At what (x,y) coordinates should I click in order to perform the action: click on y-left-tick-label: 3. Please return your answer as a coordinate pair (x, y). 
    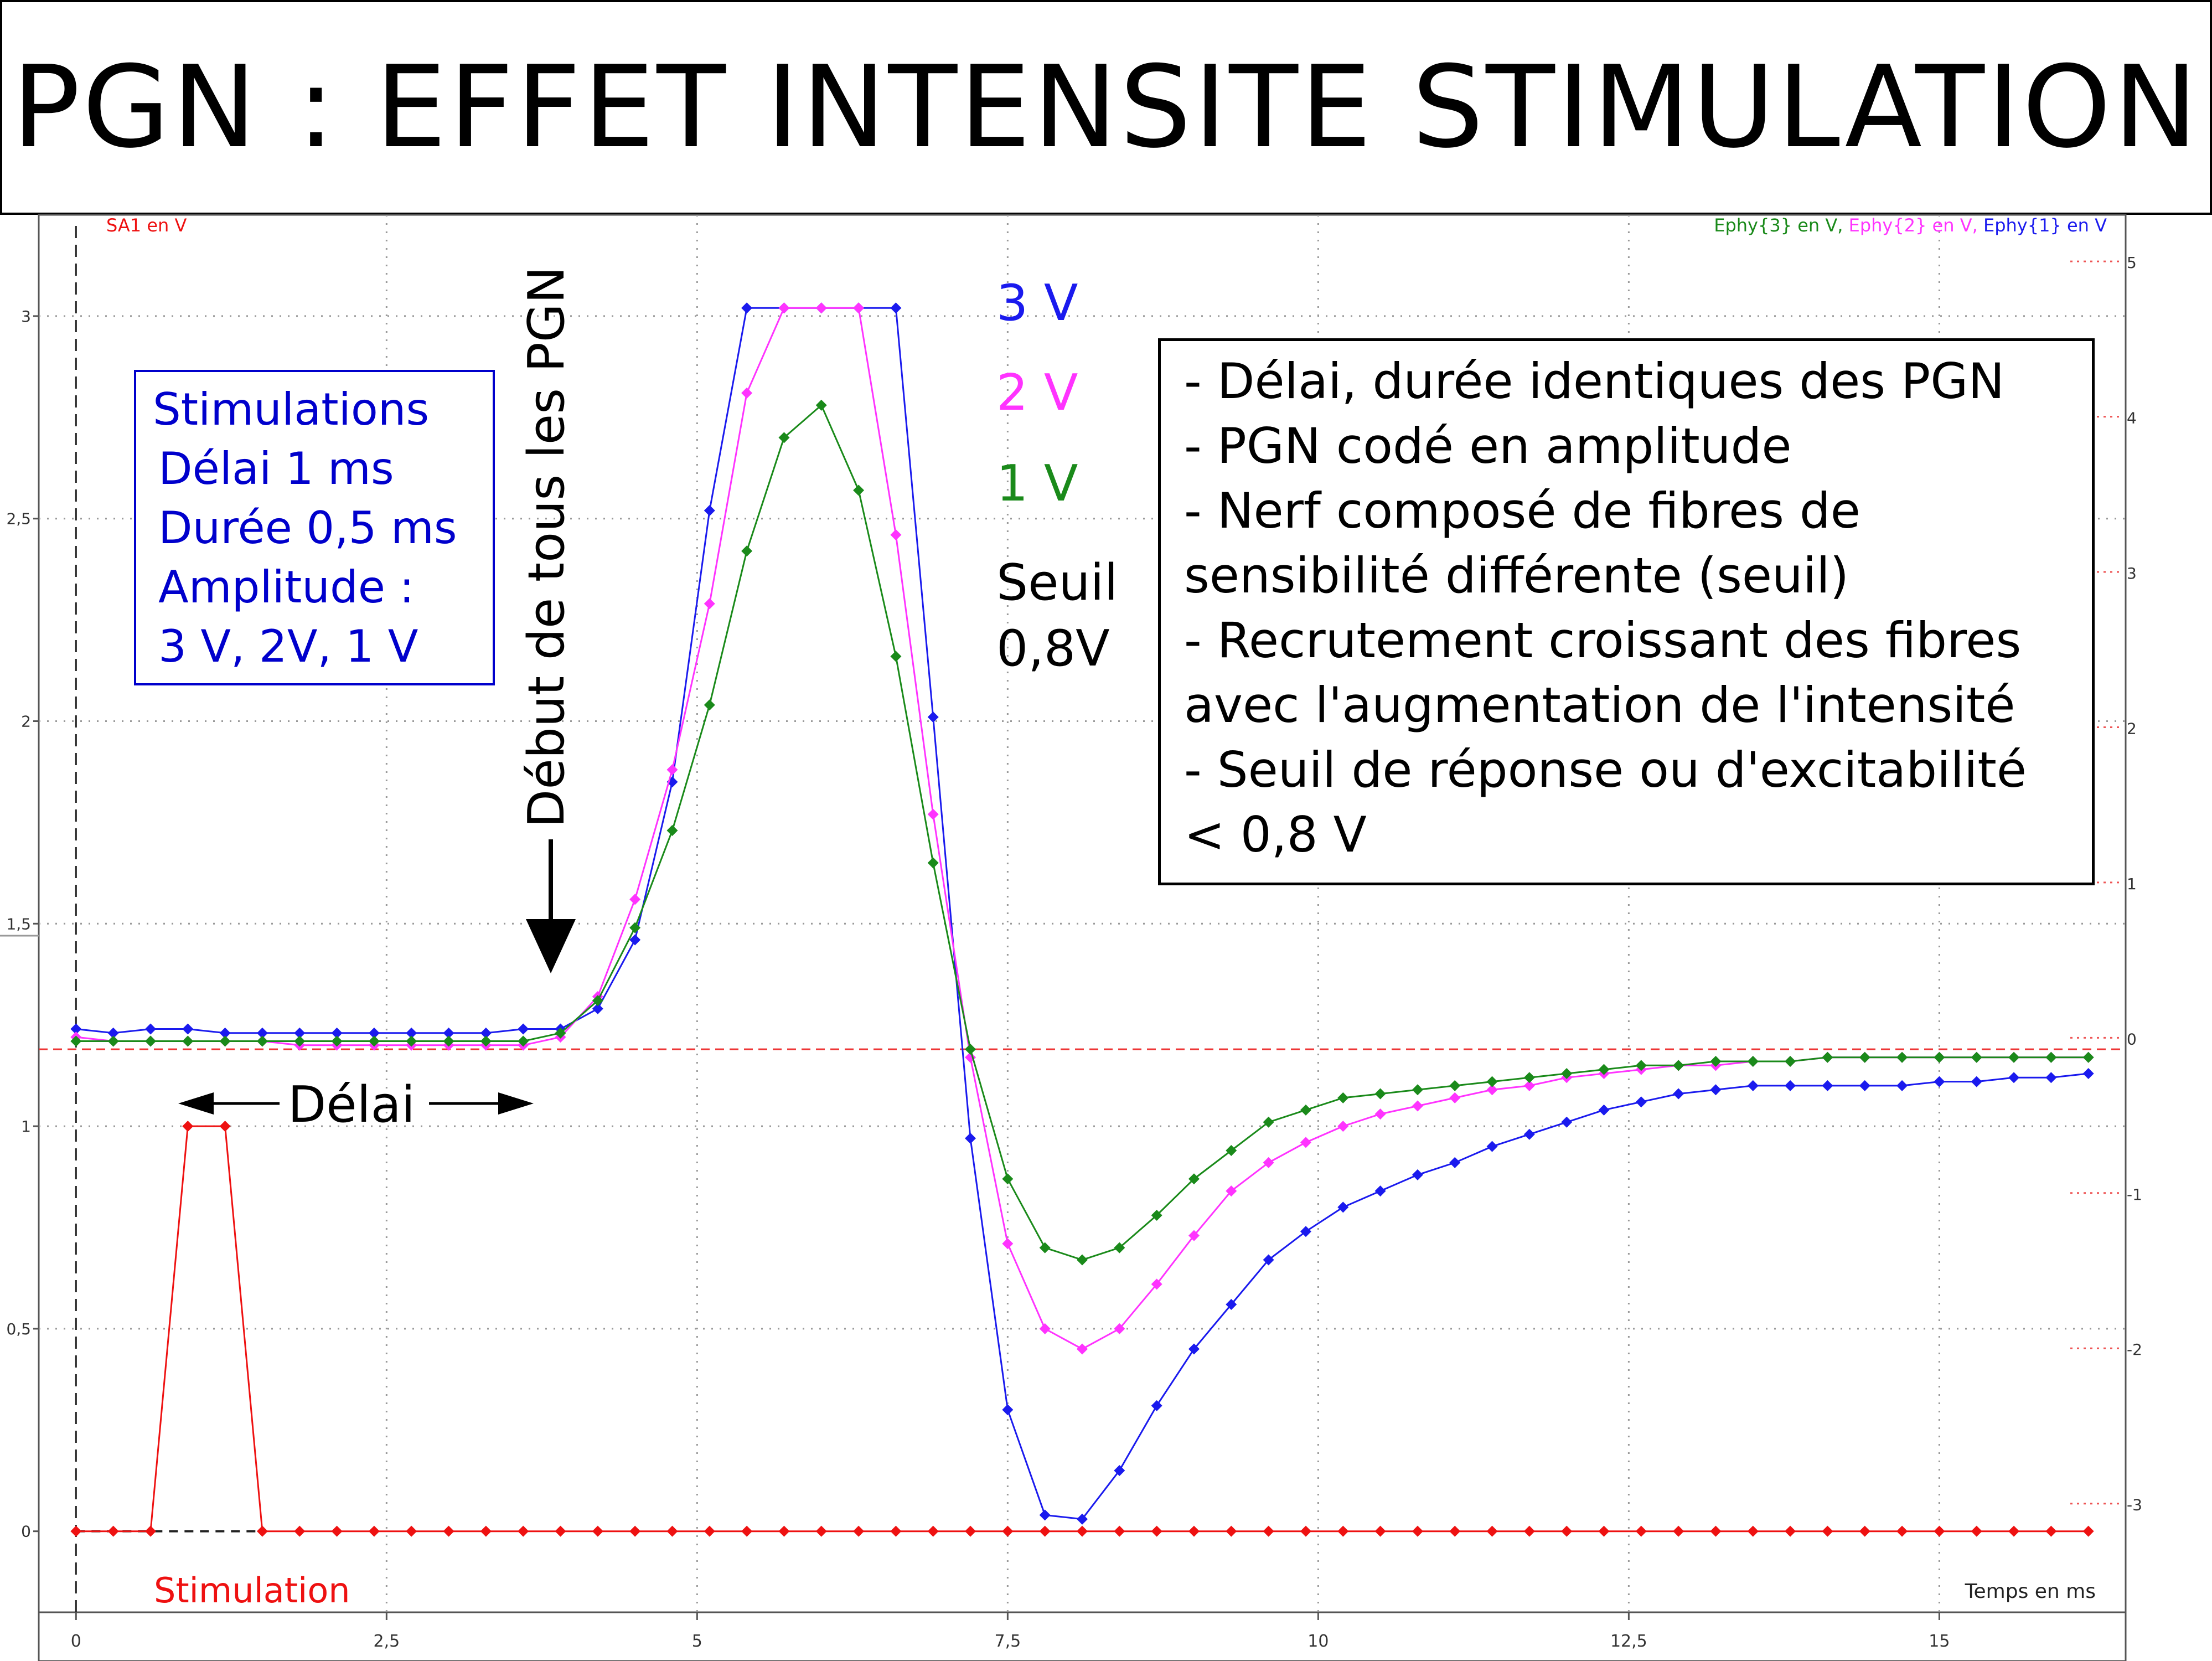
    Looking at the image, I should click on (26, 316).